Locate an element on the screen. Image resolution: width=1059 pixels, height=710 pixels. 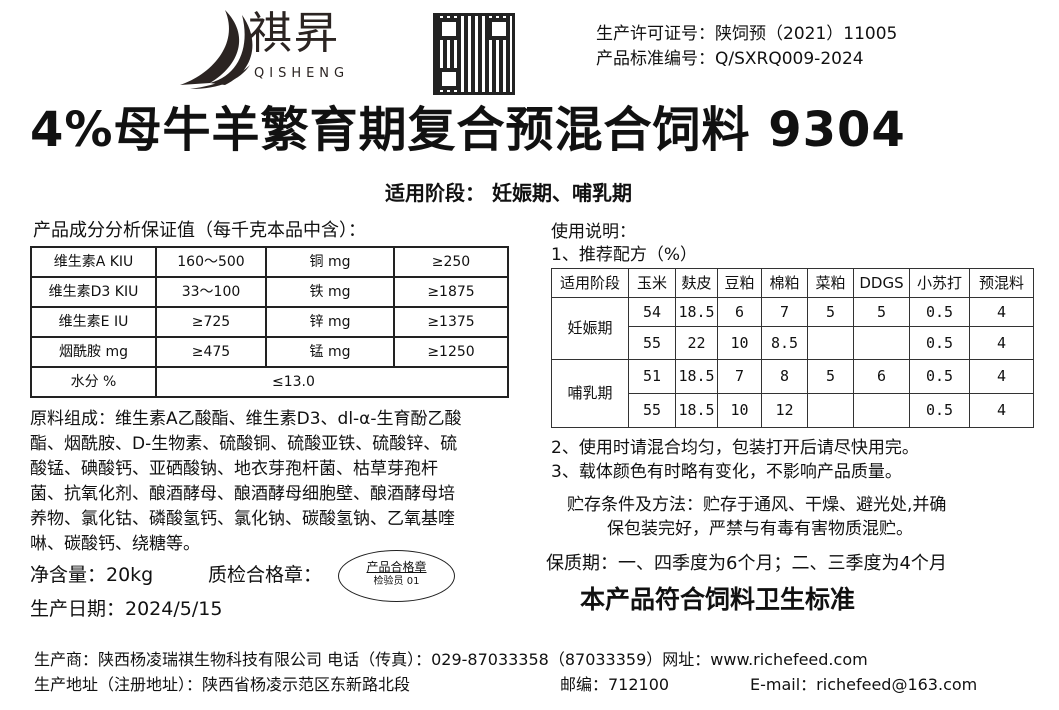
brand-name-en: QISHENG is located at coordinates (302, 73).